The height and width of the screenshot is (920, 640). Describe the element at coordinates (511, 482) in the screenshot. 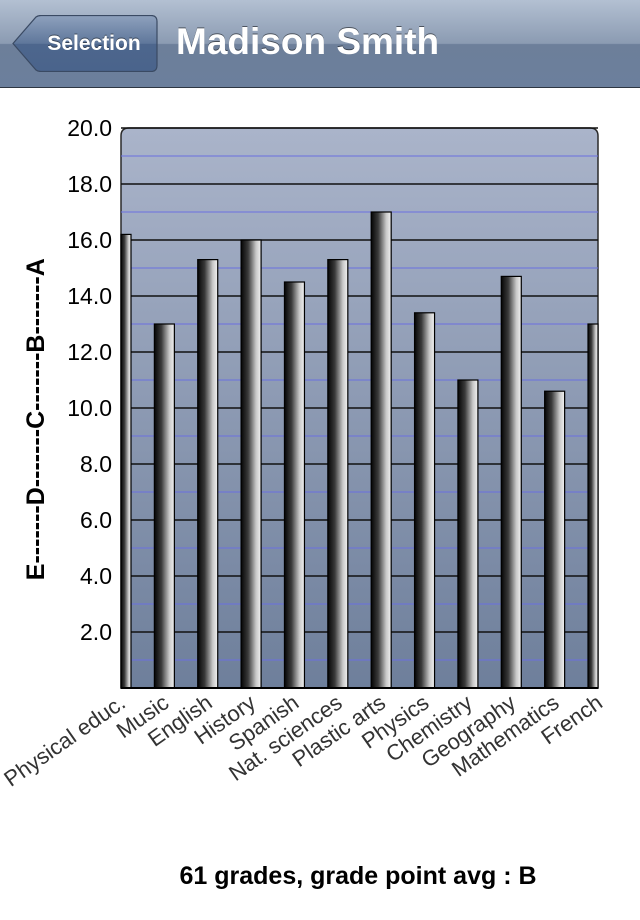

I see `bar-geography` at that location.